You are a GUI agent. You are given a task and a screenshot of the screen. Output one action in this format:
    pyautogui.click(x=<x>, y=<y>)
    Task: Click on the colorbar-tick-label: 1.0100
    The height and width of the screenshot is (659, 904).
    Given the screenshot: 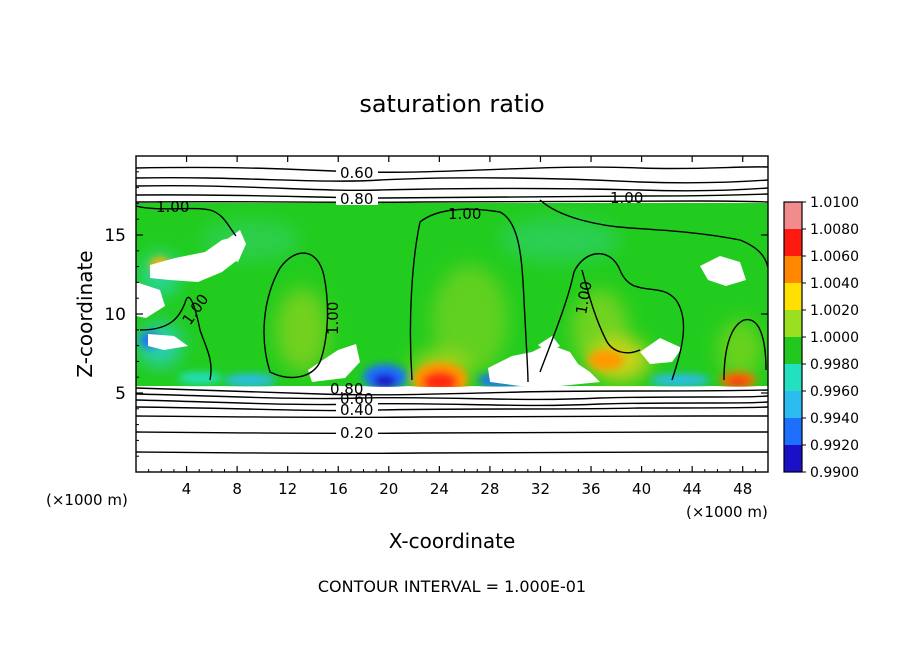 What is the action you would take?
    pyautogui.click(x=834, y=203)
    